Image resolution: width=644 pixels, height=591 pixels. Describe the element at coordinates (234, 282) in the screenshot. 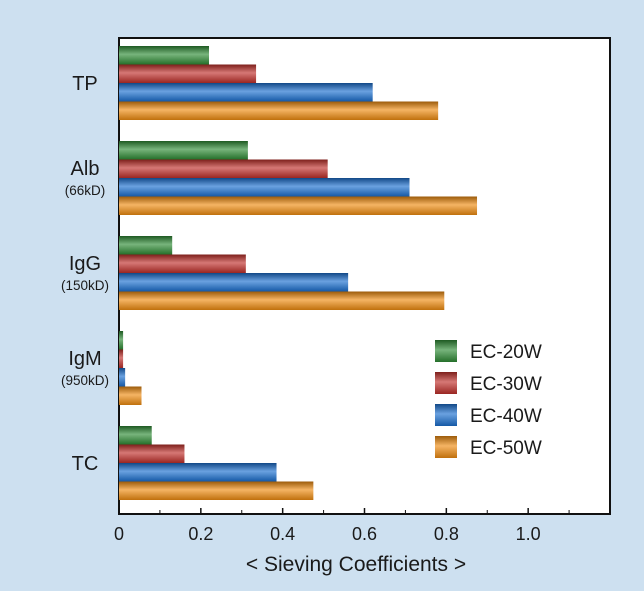

I see `bar-igg-ec-40w` at that location.